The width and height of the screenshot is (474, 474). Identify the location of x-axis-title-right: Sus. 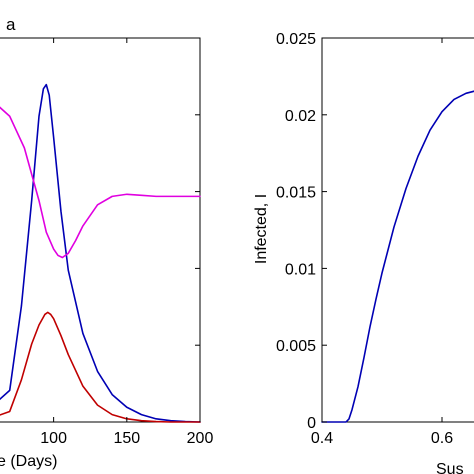
(450, 467).